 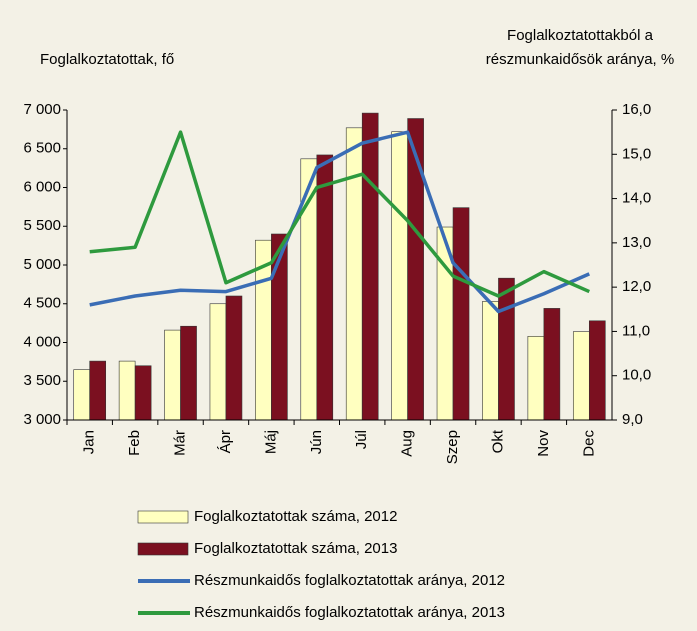 What do you see at coordinates (580, 35) in the screenshot?
I see `y2-axis-title: Foglalkoztatottakból a` at bounding box center [580, 35].